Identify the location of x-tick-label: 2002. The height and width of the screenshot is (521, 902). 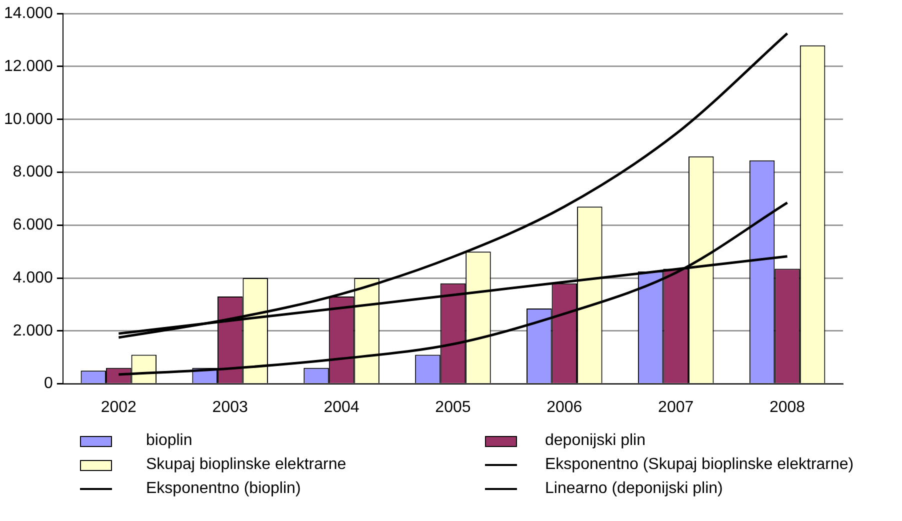
(118, 407).